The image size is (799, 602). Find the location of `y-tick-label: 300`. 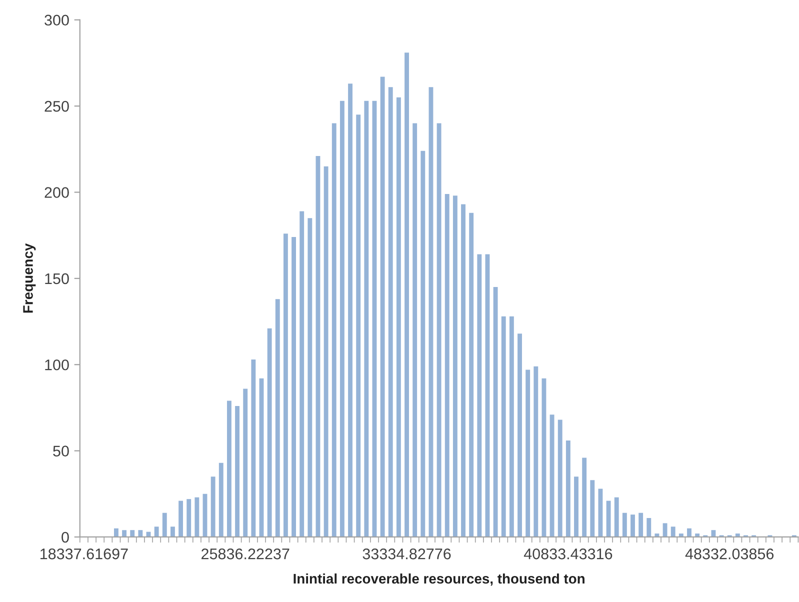

y-tick-label: 300 is located at coordinates (56, 20).